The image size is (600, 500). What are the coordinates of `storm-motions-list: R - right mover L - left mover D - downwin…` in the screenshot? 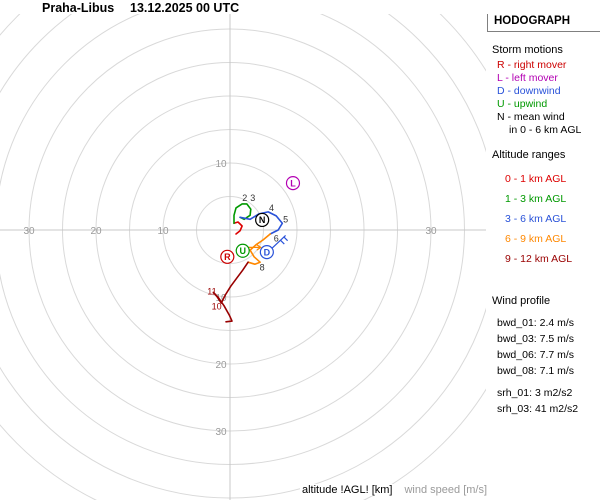 It's located at (543, 98).